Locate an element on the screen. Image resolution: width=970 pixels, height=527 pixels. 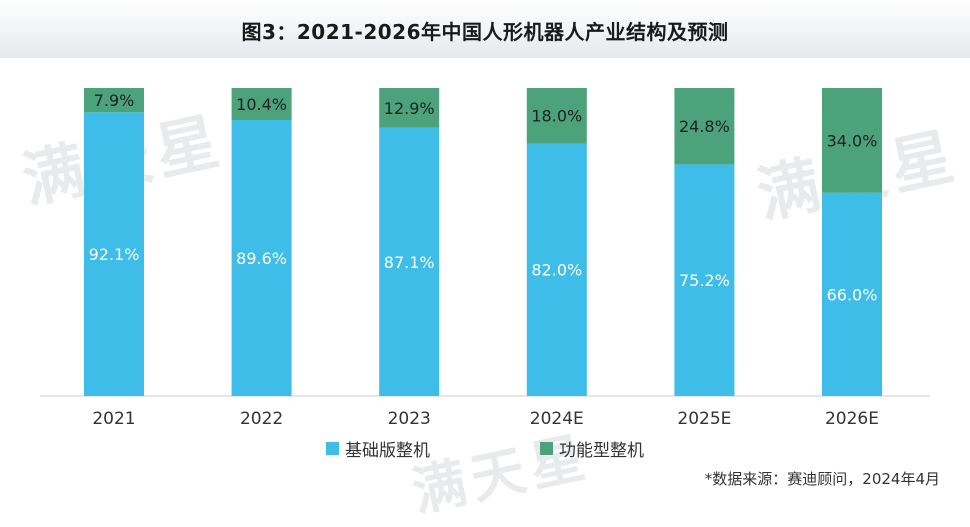
data-label-basic-2025E: 75.2% is located at coordinates (704, 280).